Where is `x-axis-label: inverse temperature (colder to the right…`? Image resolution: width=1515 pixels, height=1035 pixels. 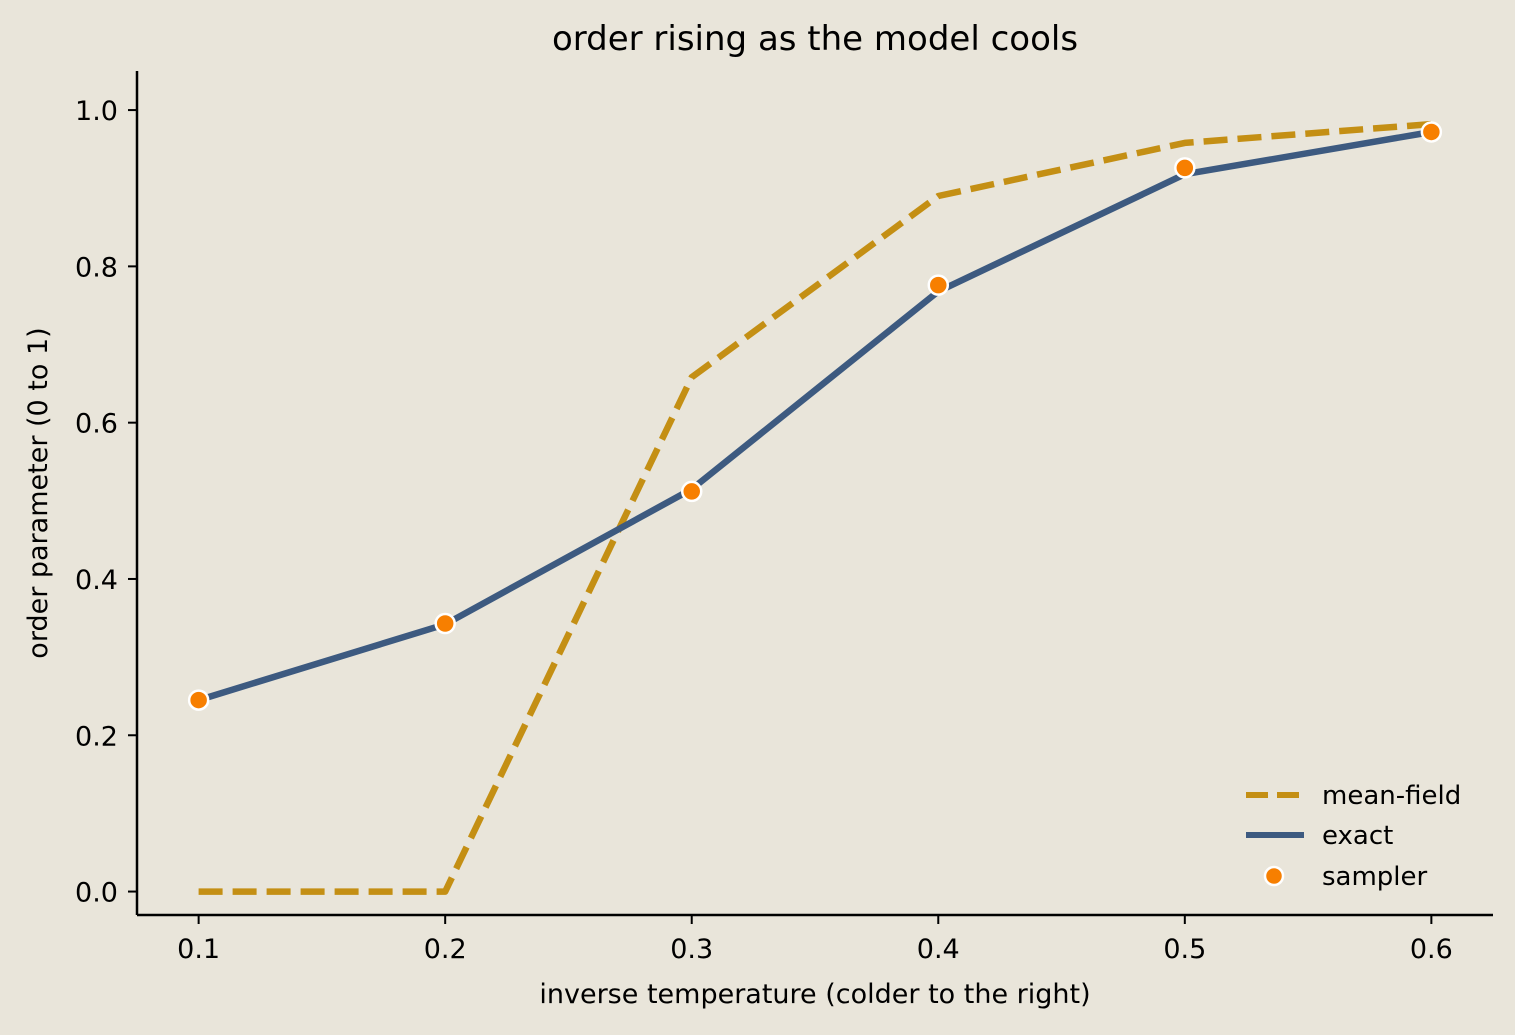 x-axis-label: inverse temperature (colder to the right… is located at coordinates (814, 994).